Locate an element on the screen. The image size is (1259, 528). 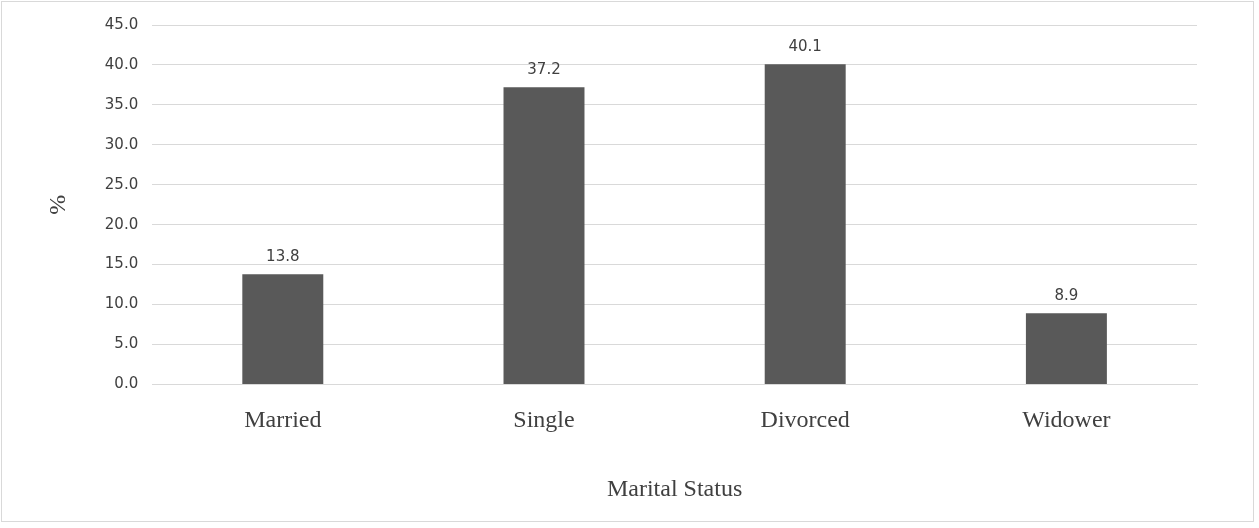
x-tick-label: Single is located at coordinates (544, 419).